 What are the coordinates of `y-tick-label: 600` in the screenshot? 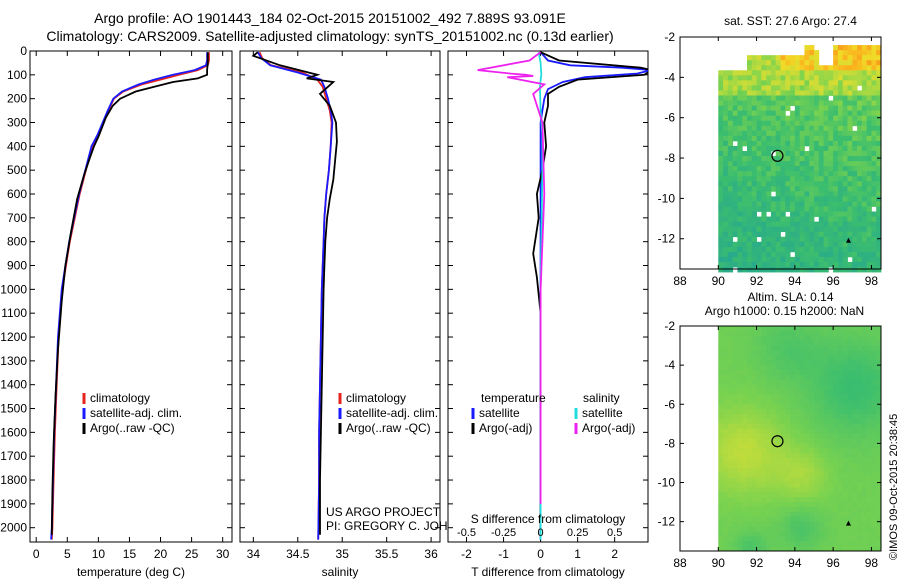 It's located at (17, 194).